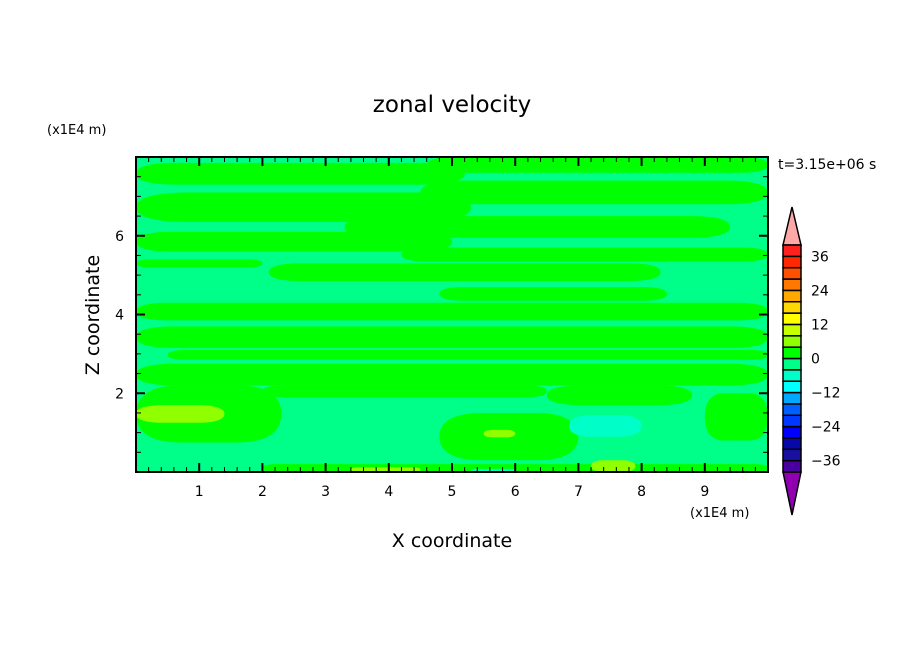 Image resolution: width=904 pixels, height=654 pixels. I want to click on colorbar: 36 24 12 0 −12 −24 −36, so click(811, 361).